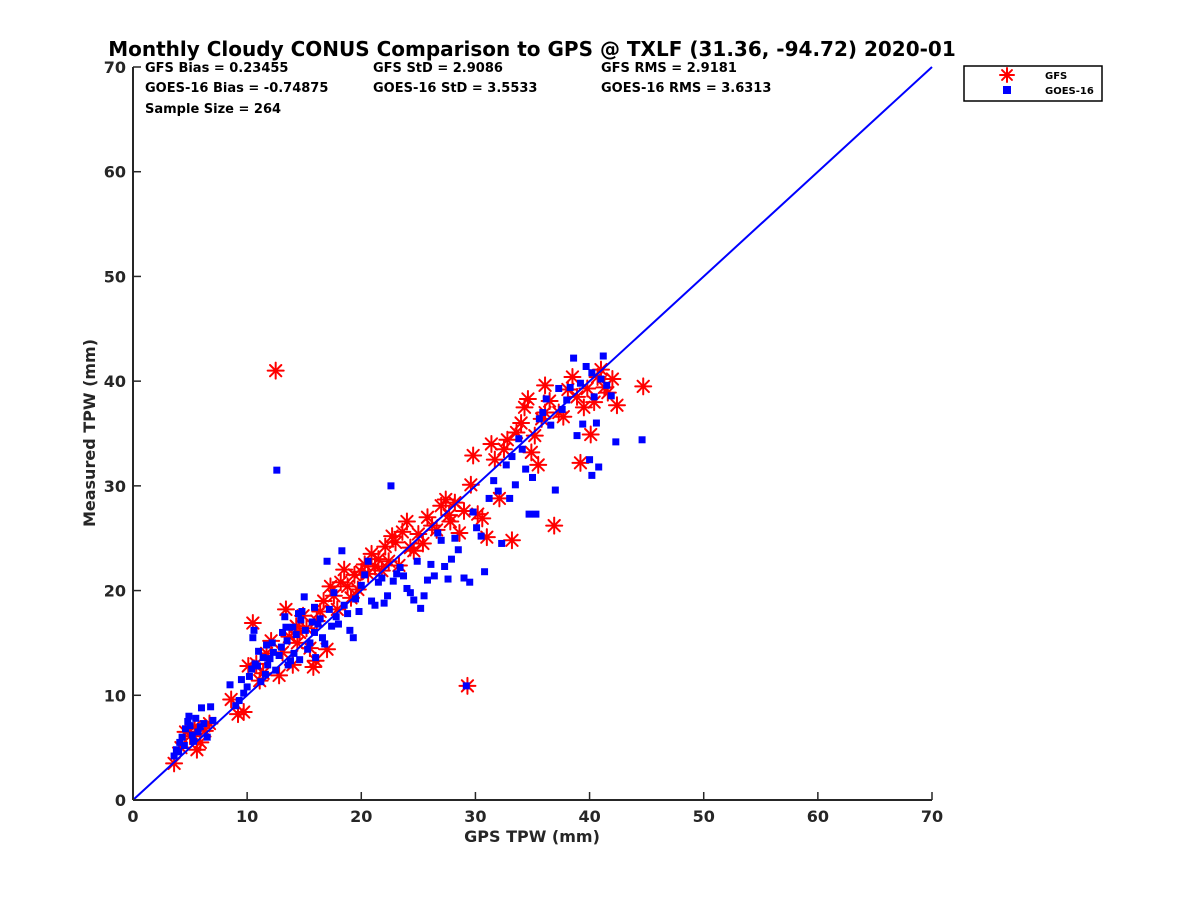 The width and height of the screenshot is (1200, 900). I want to click on legend-gfs-marker, so click(1007, 75).